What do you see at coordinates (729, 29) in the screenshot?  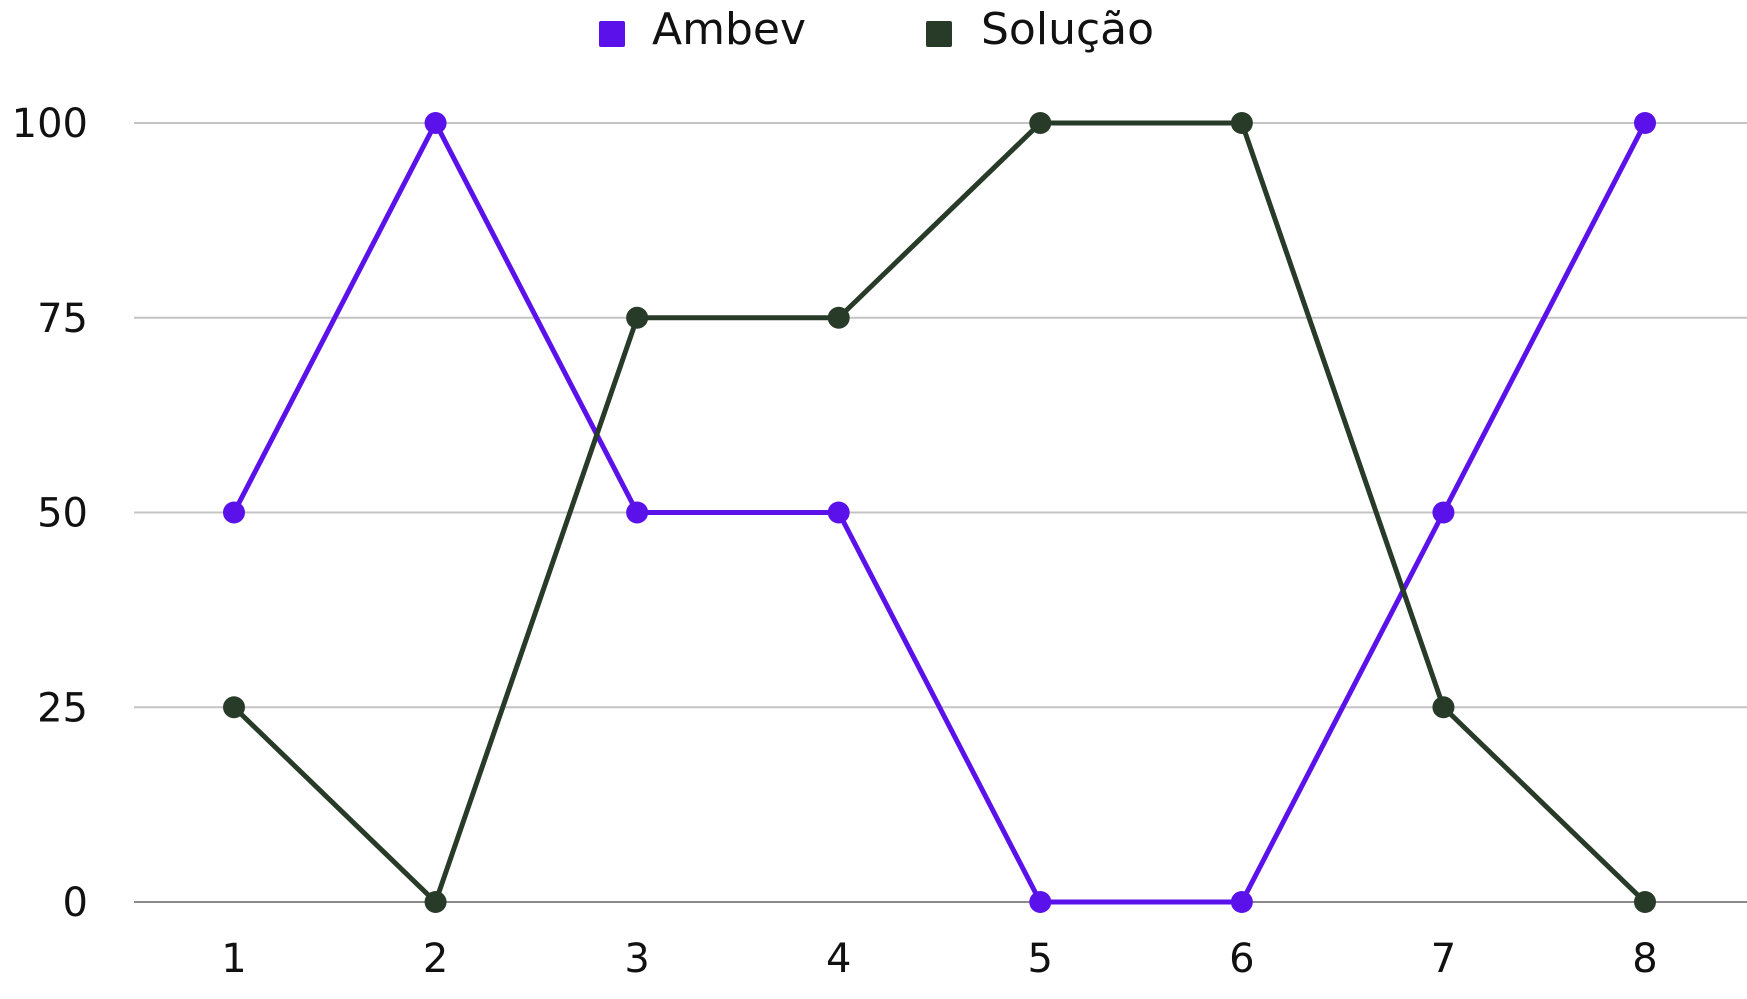 I see `legend-label-ambev: Ambev` at bounding box center [729, 29].